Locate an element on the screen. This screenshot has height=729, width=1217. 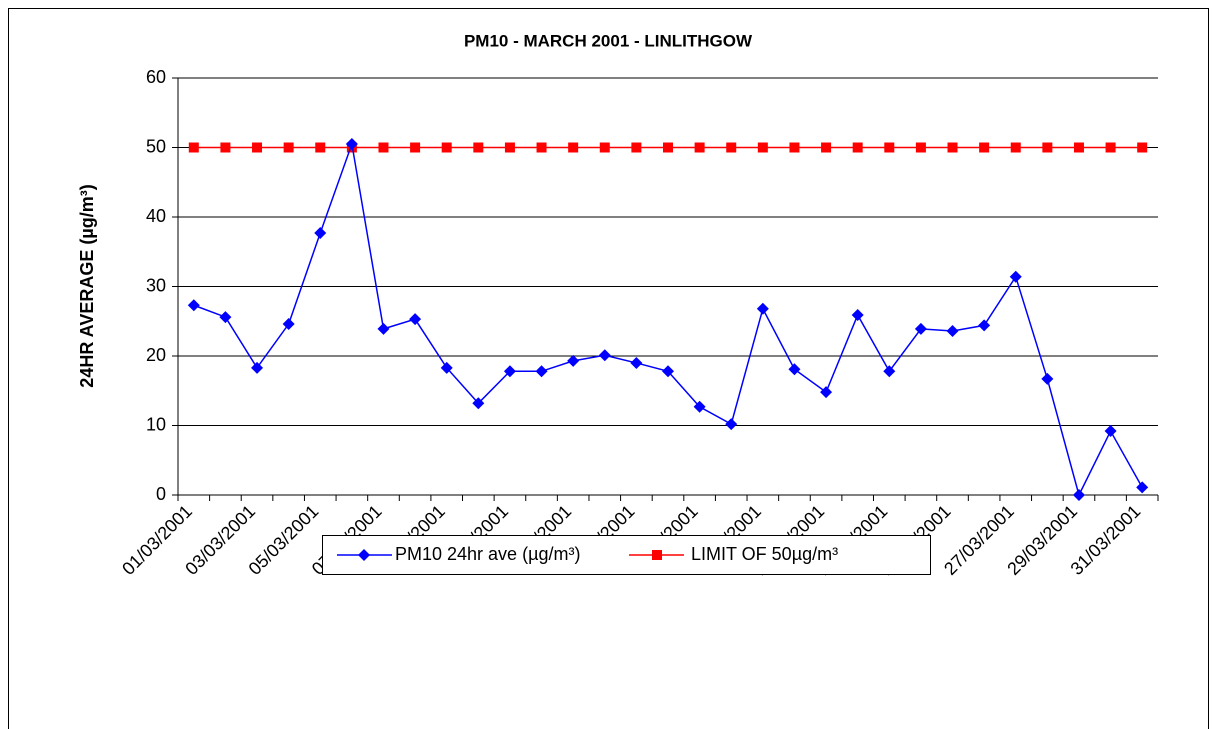
y-tick-label: 30 is located at coordinates (156, 285).